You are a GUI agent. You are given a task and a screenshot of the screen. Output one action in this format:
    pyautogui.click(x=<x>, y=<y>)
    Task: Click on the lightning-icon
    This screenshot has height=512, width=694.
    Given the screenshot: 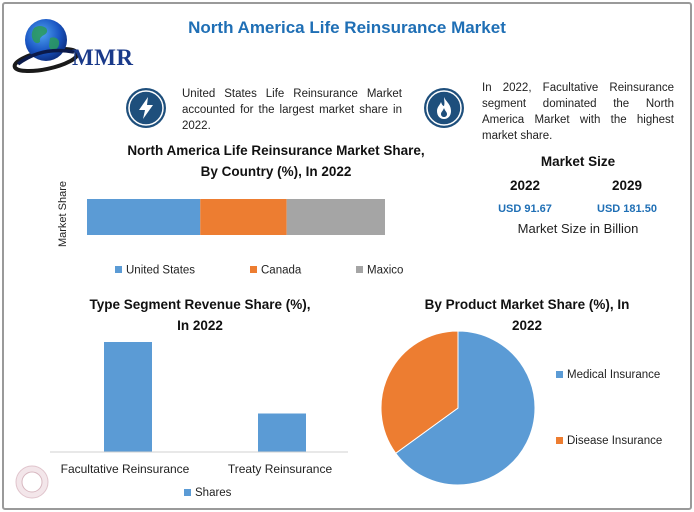 What is the action you would take?
    pyautogui.click(x=146, y=108)
    